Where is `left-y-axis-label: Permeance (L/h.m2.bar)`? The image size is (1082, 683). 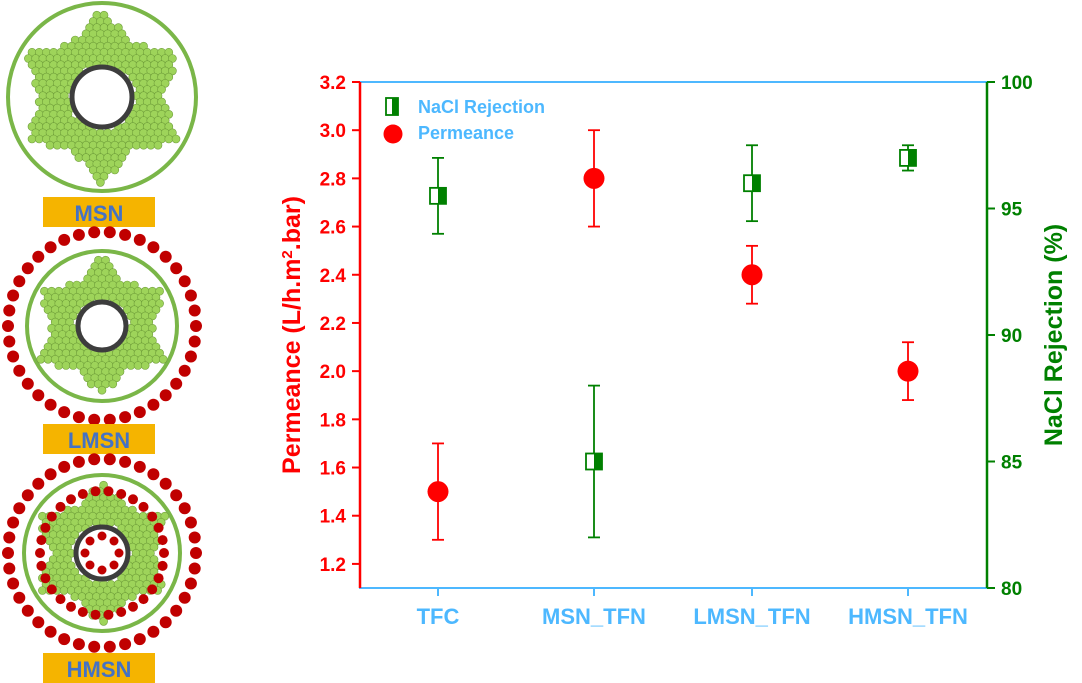
left-y-axis-label: Permeance (L/h.m2.bar) is located at coordinates (292, 335).